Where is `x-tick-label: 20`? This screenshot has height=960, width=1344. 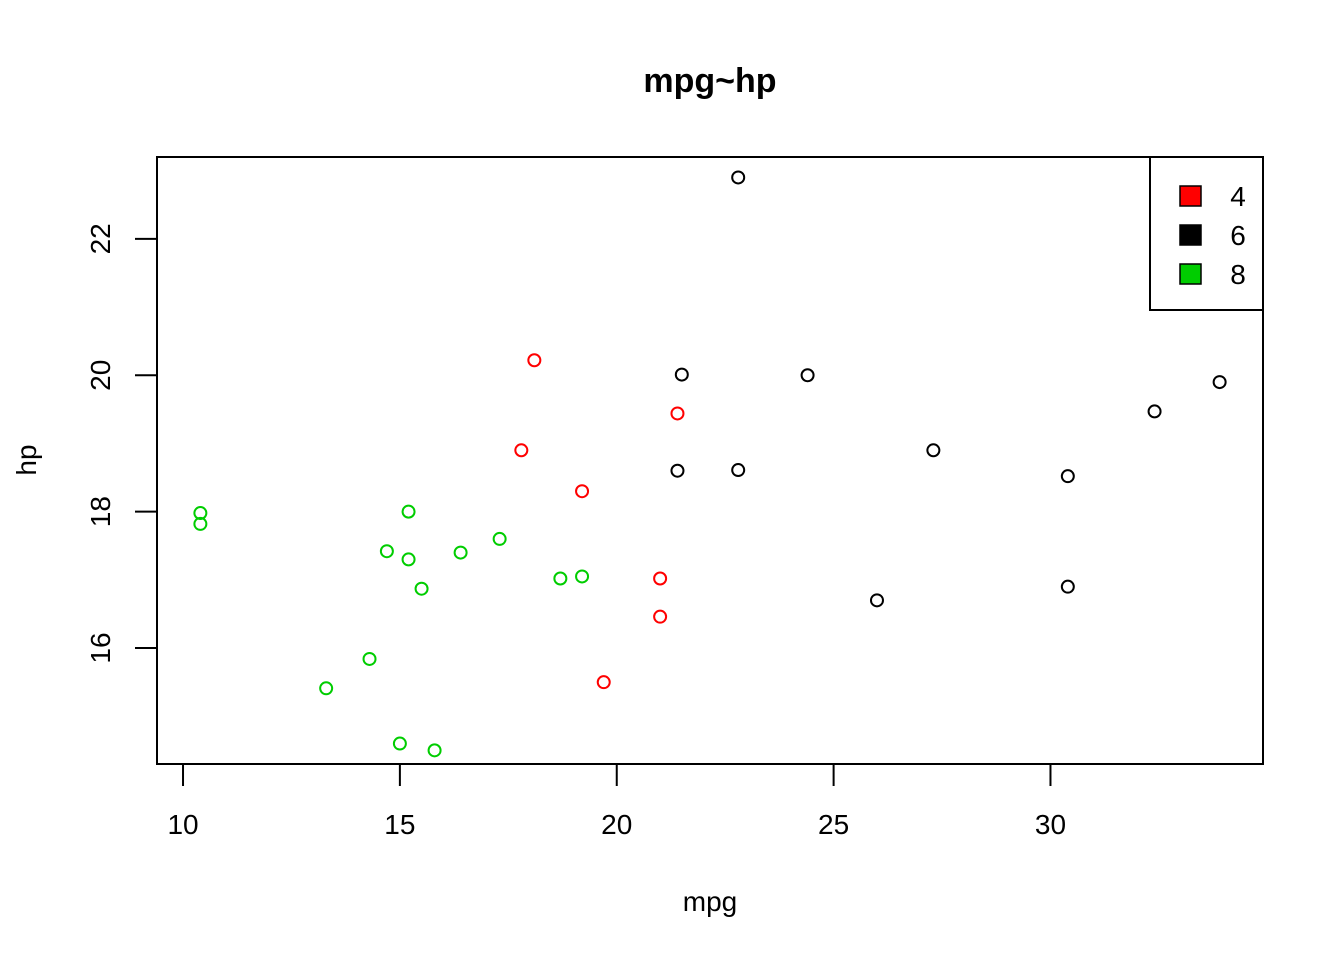
x-tick-label: 20 is located at coordinates (616, 824).